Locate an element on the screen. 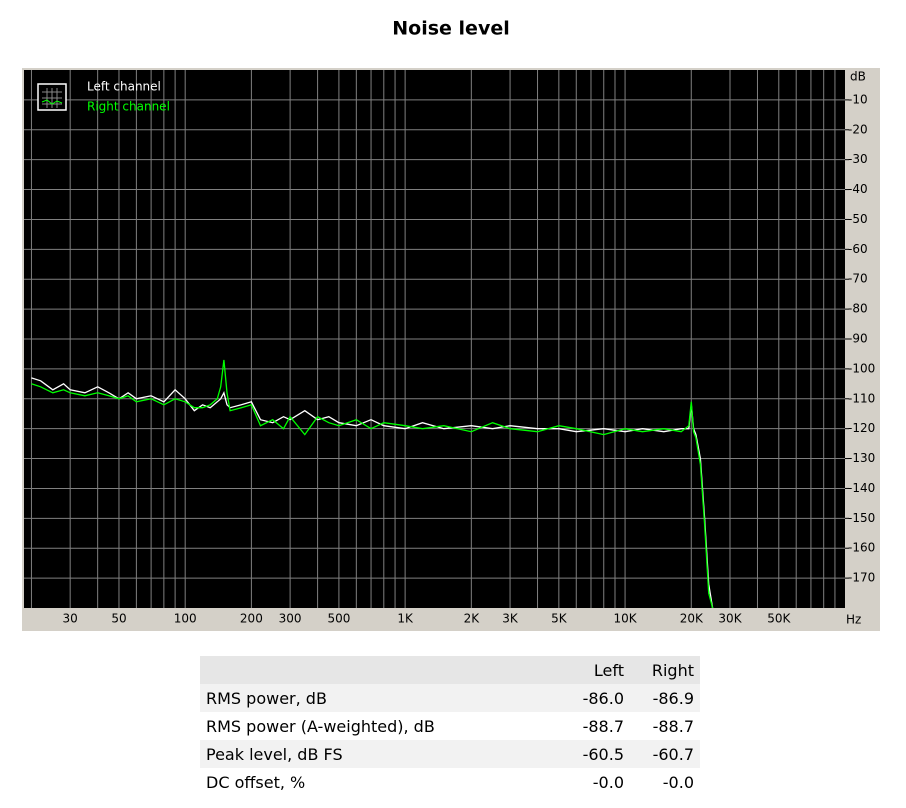 The height and width of the screenshot is (808, 906). value-cell: -86.9 is located at coordinates (673, 698).